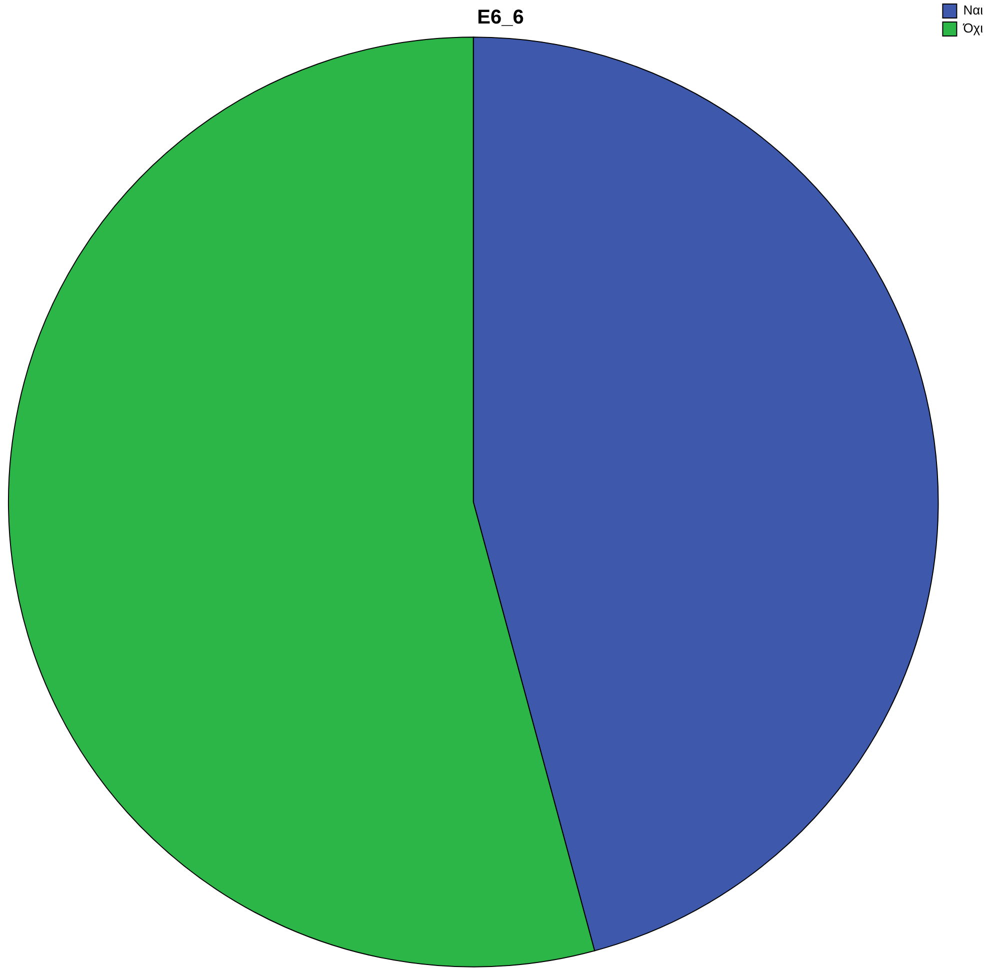  What do you see at coordinates (500, 17) in the screenshot?
I see `chart-title: E6_6` at bounding box center [500, 17].